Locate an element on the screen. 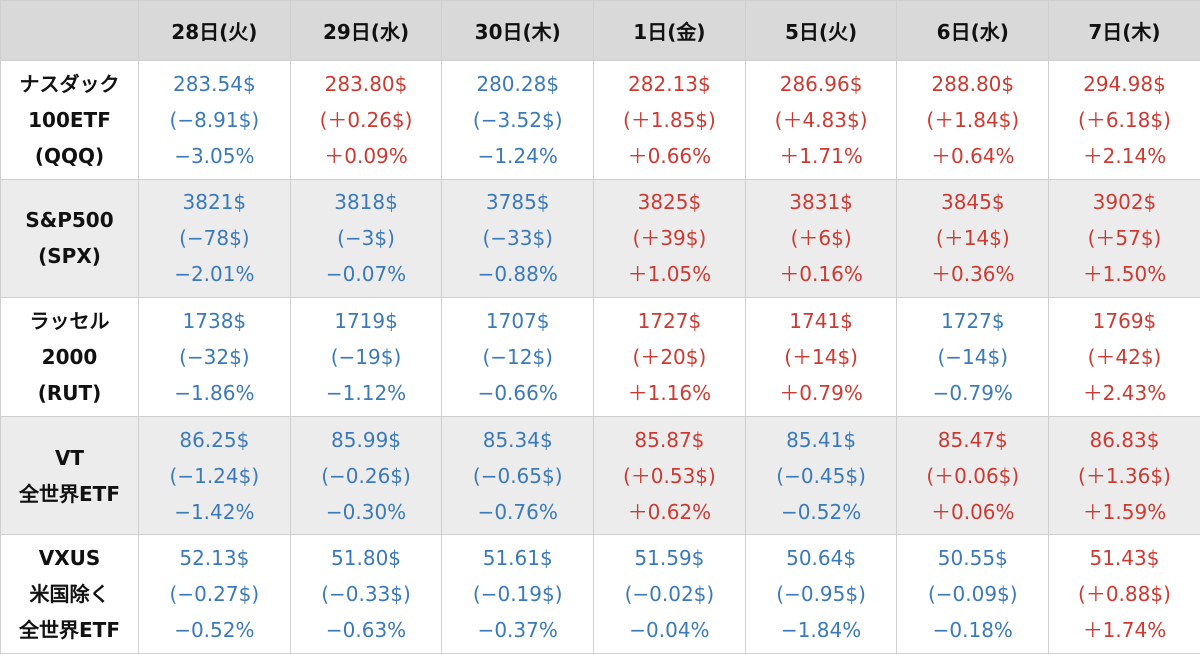  price-value: 3785$ is located at coordinates (517, 202).